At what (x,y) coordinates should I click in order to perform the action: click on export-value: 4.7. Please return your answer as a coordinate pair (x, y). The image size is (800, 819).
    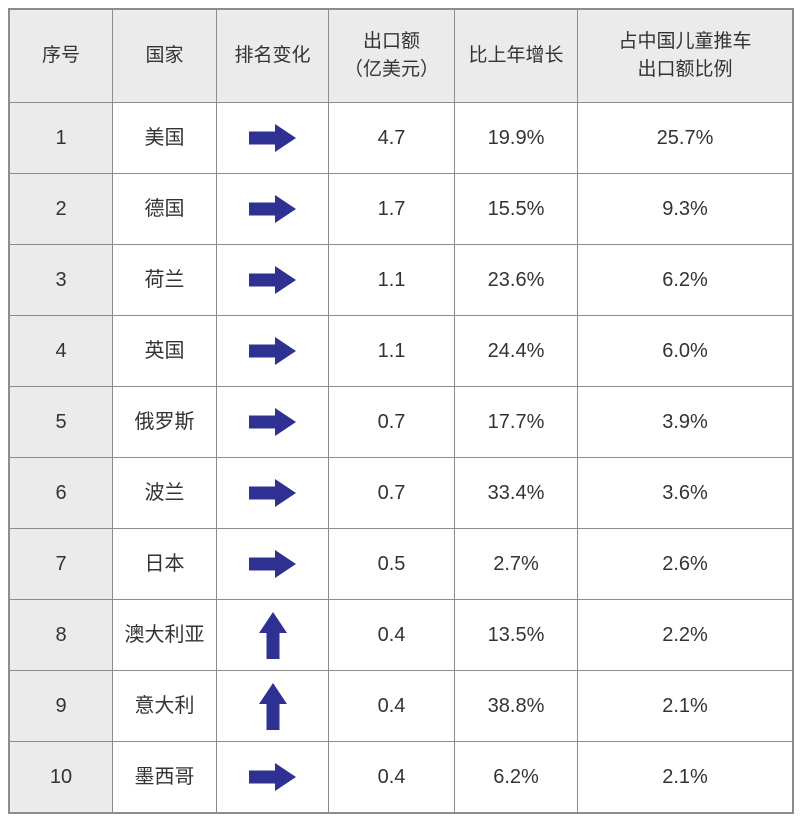
    Looking at the image, I should click on (391, 138).